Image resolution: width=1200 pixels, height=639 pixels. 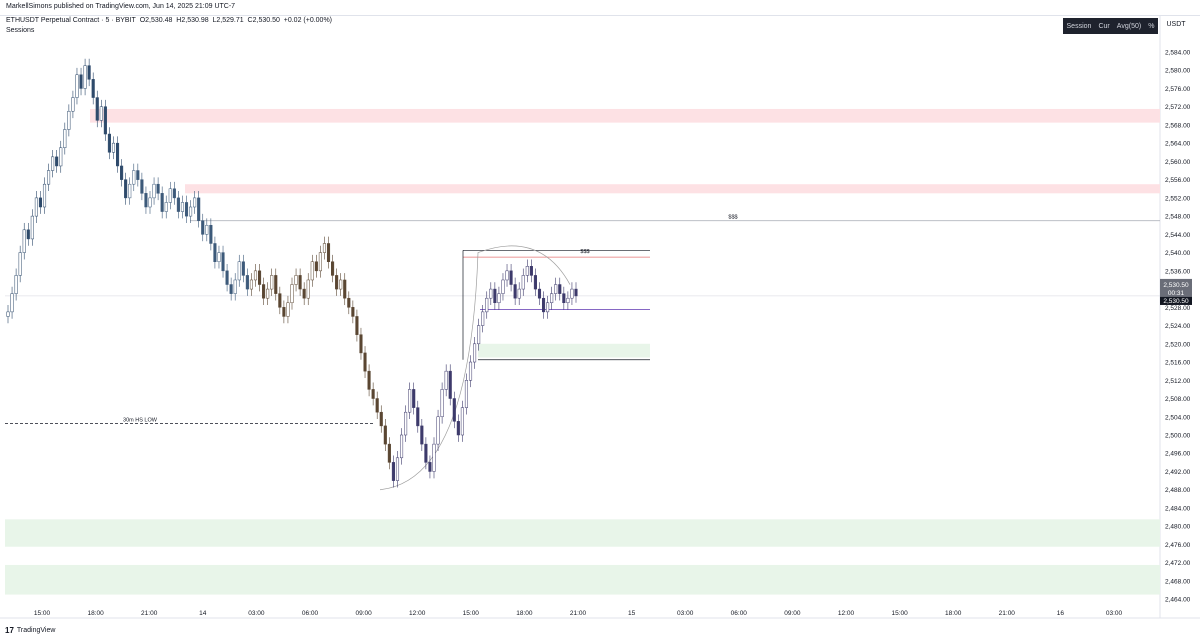 I want to click on logo-text: TradingView, so click(x=36, y=630).